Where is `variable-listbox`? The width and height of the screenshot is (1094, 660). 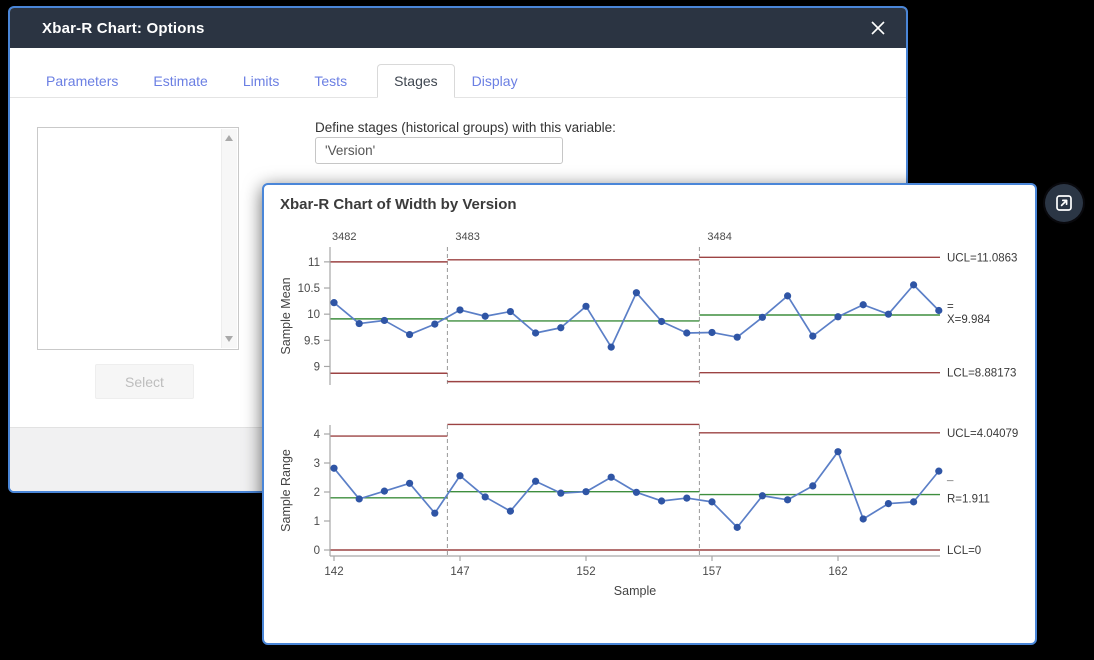
variable-listbox is located at coordinates (138, 238).